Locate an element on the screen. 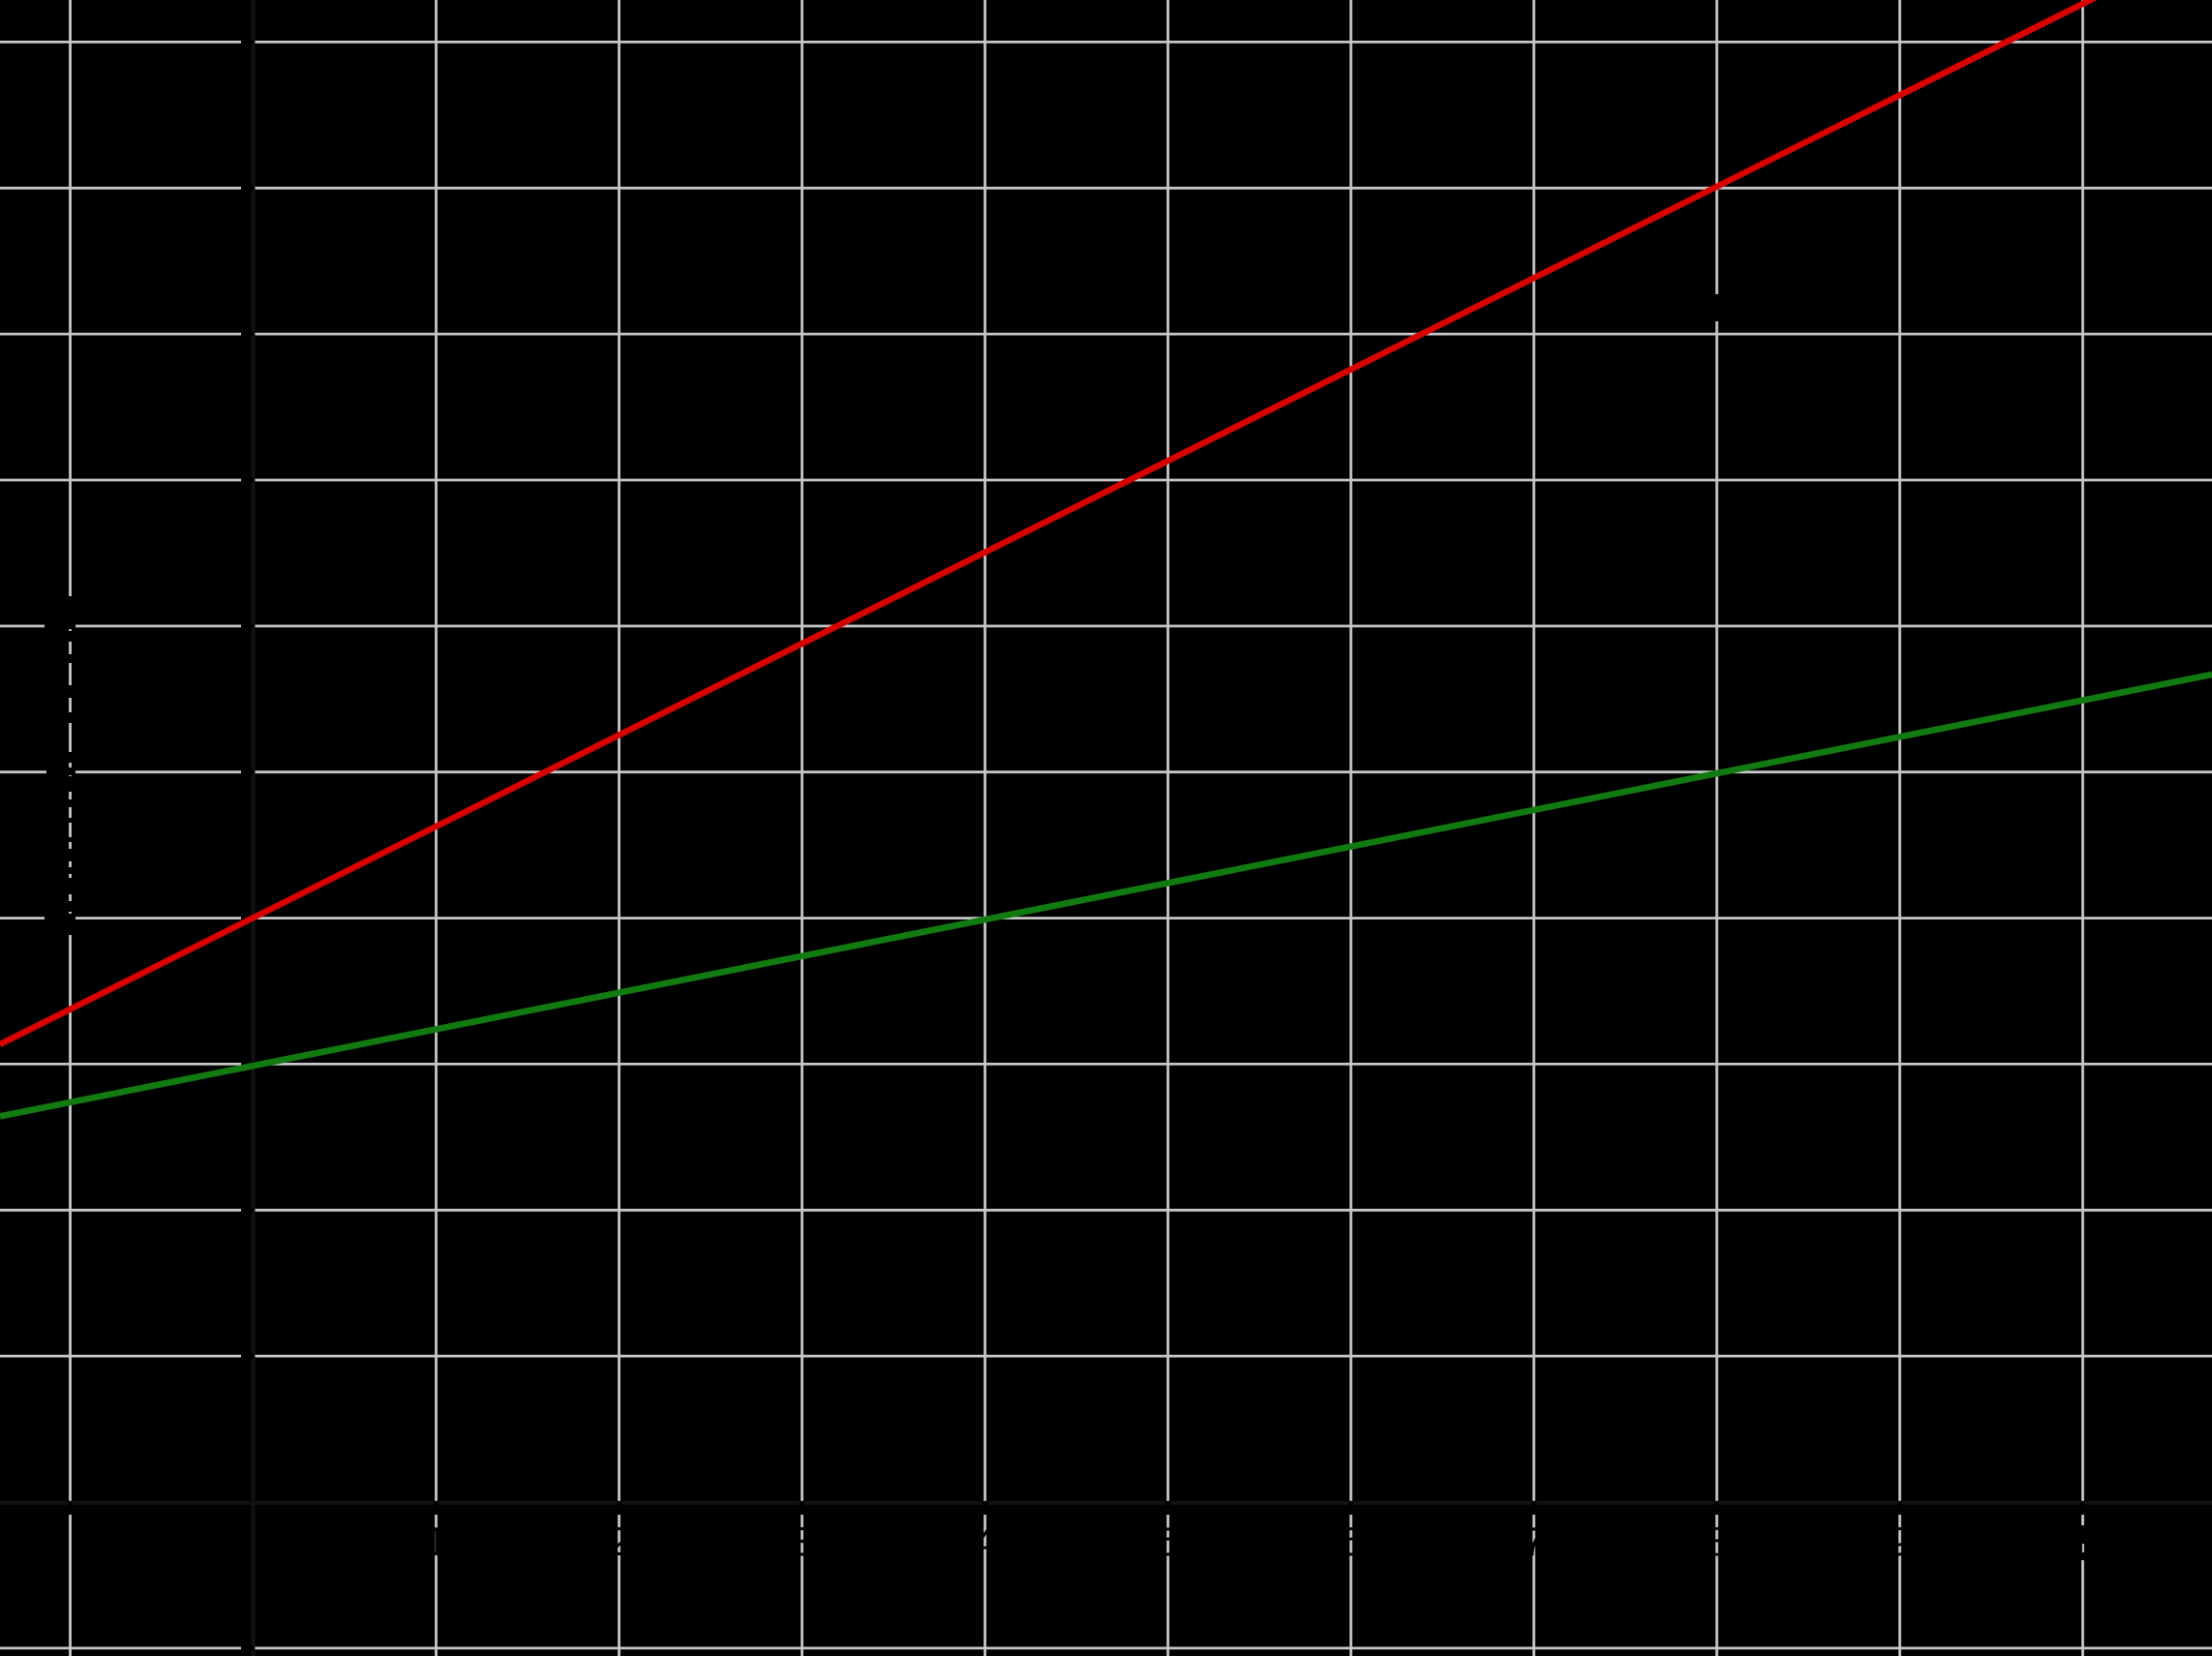 Image resolution: width=2212 pixels, height=1656 pixels. svg-text: 4 is located at coordinates (985, 1541).